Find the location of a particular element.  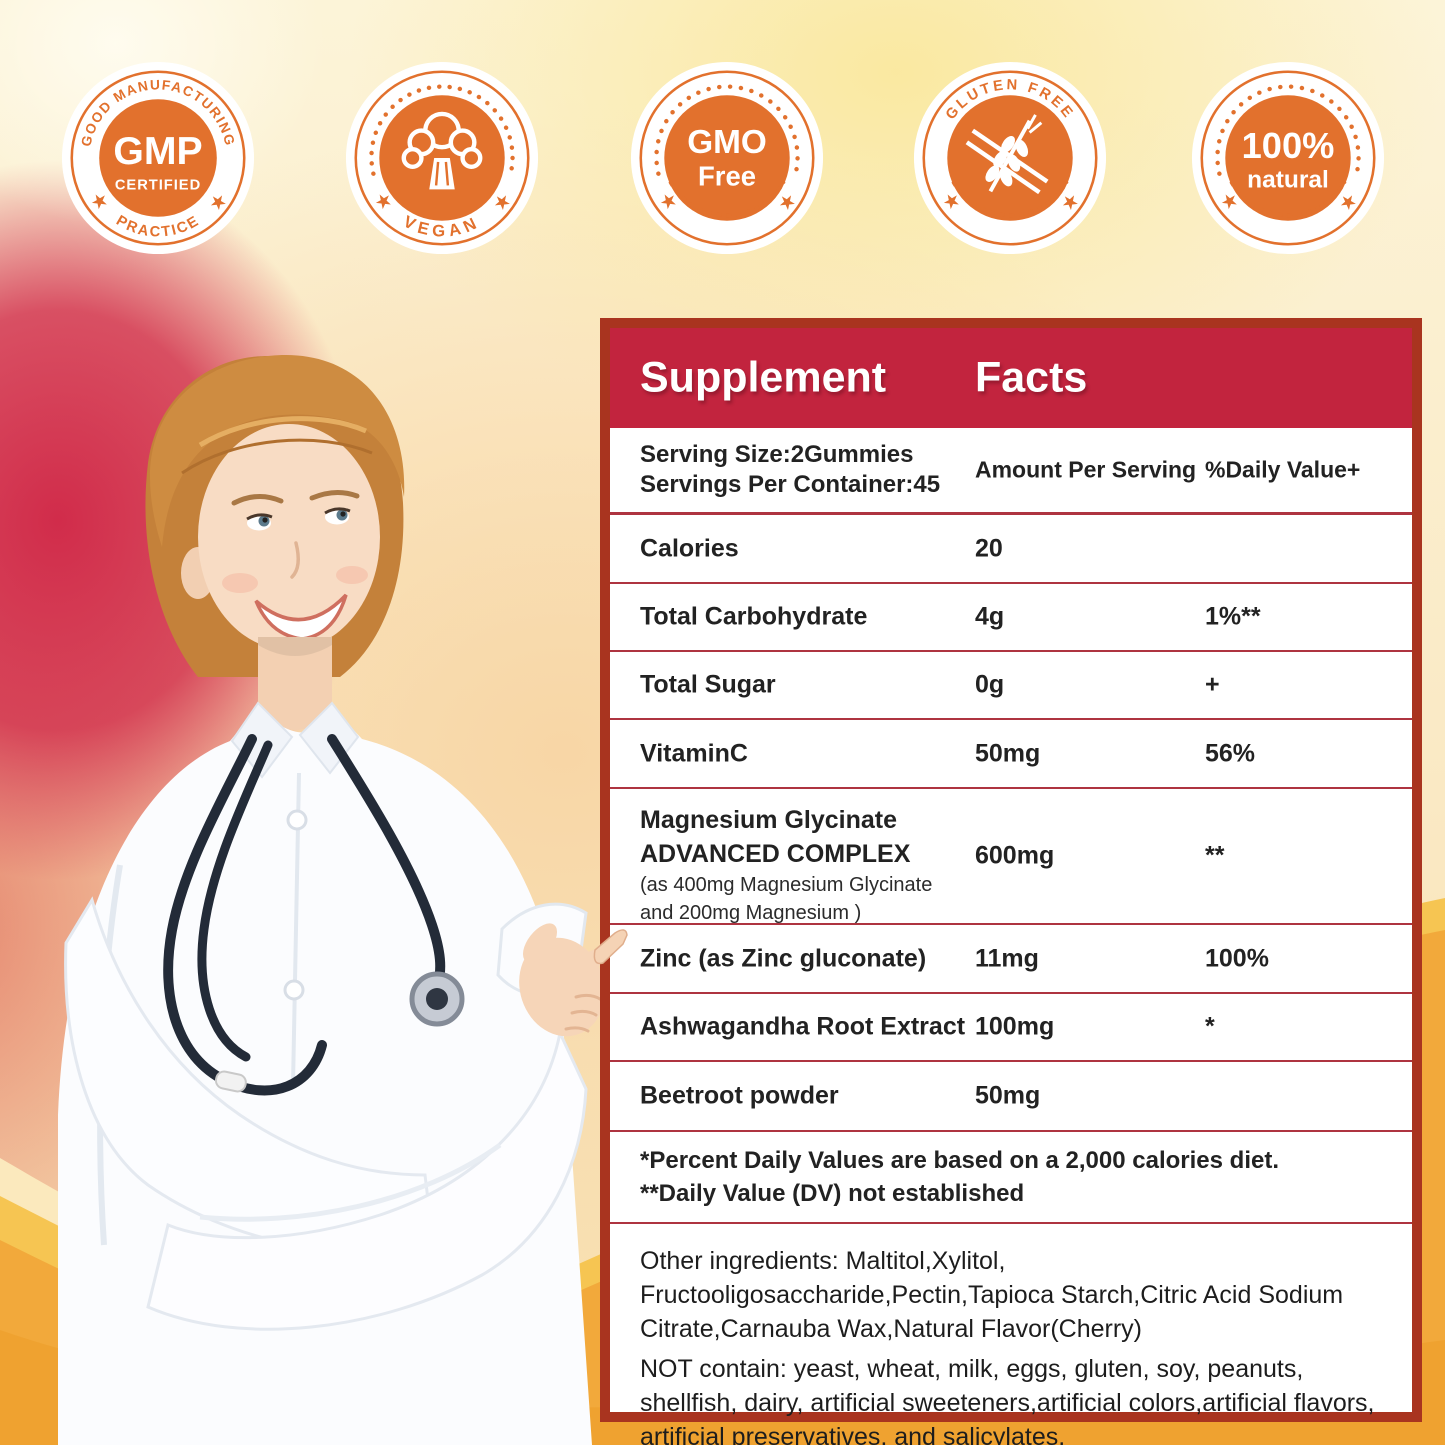

row-name-line2: ADVANCED COMPLEX is located at coordinates (775, 854).